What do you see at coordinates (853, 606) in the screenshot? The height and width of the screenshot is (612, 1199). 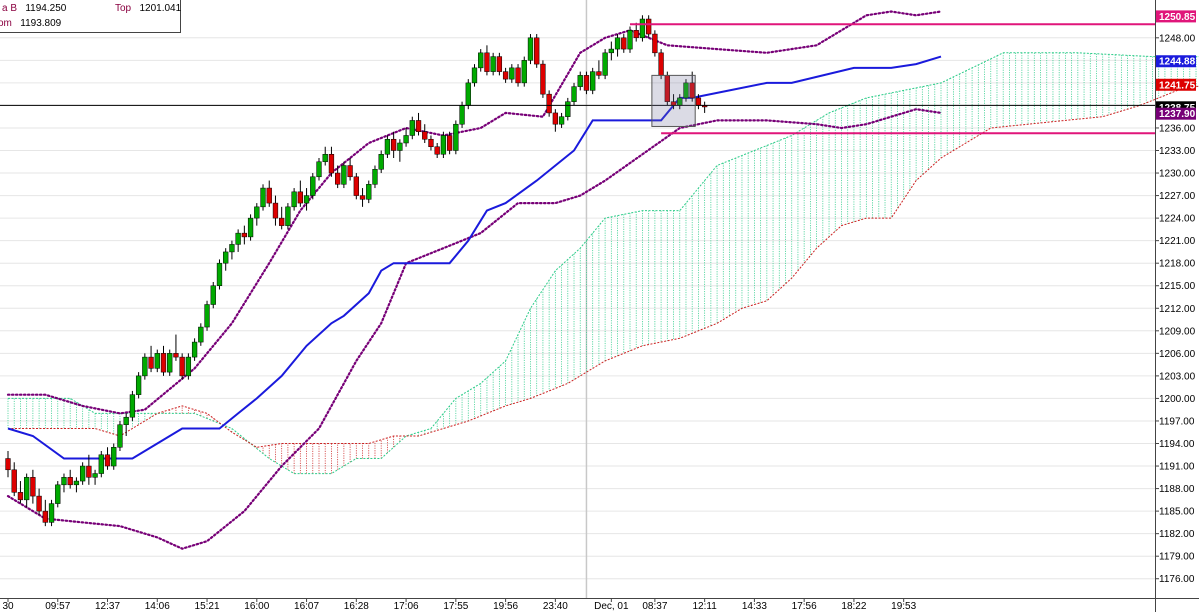 I see `time-tick-label: 18:22` at bounding box center [853, 606].